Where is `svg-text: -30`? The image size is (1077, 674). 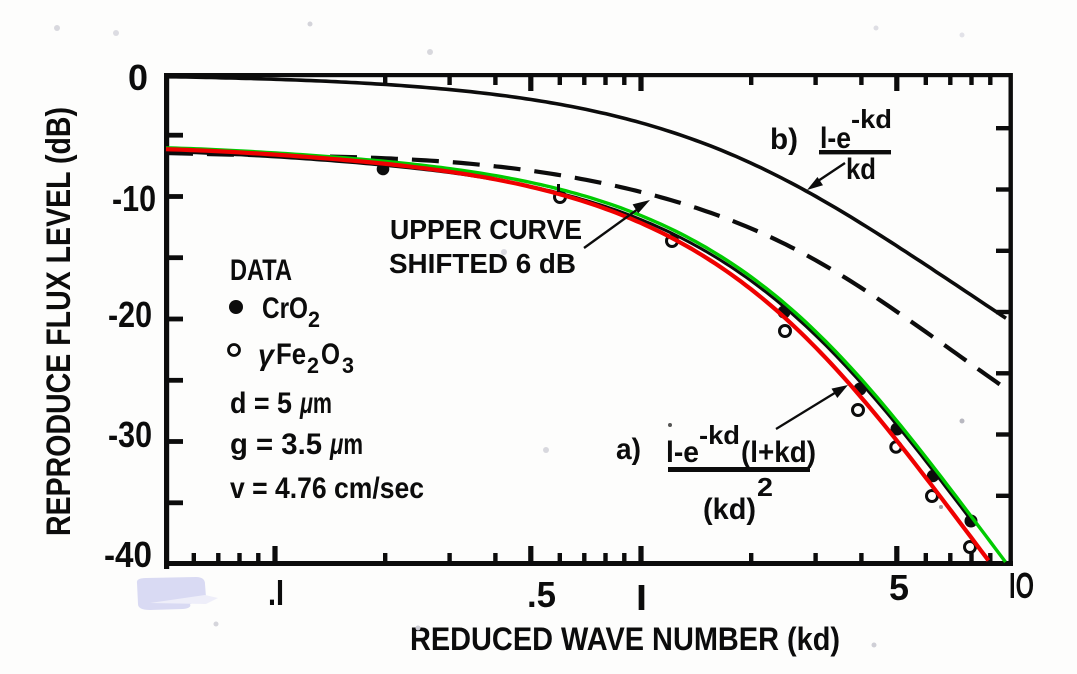 svg-text: -30 is located at coordinates (130, 434).